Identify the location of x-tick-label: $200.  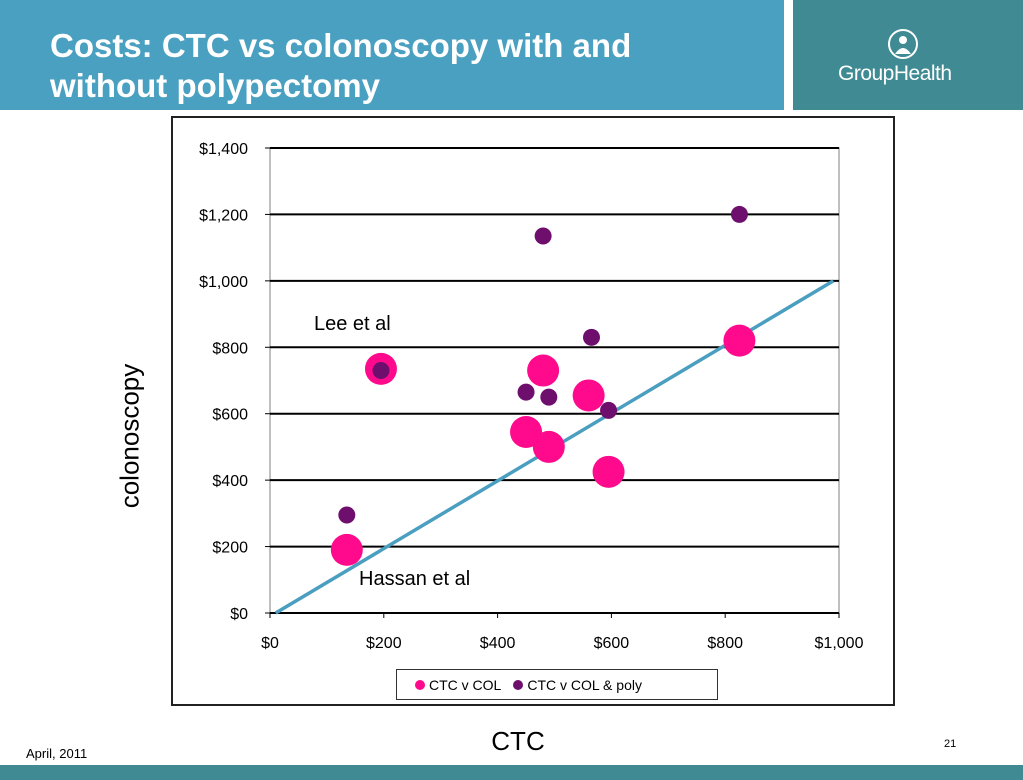
(384, 643).